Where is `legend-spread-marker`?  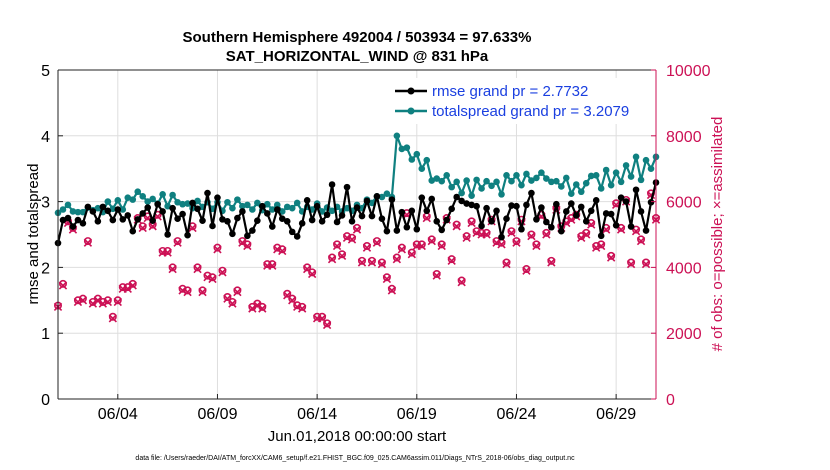 legend-spread-marker is located at coordinates (411, 111).